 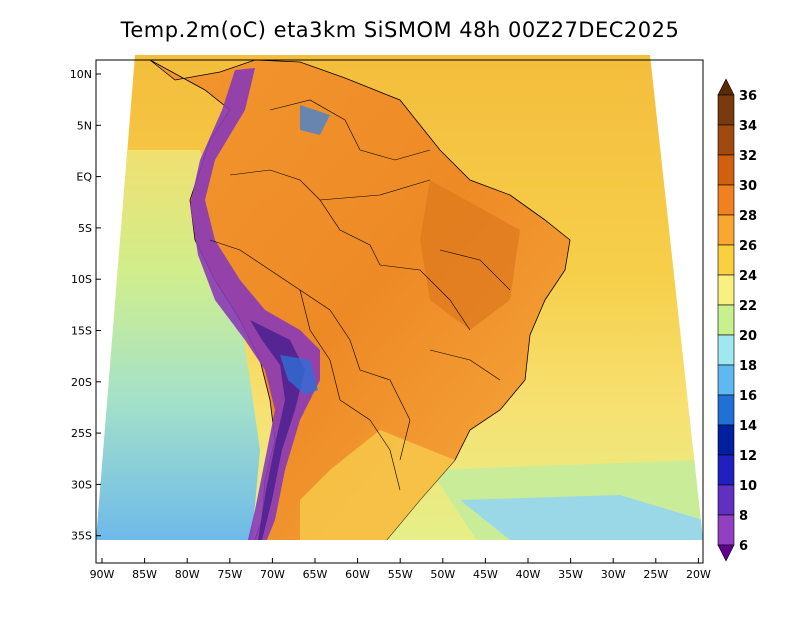 What do you see at coordinates (726, 553) in the screenshot?
I see `colorbar-bottom-cap` at bounding box center [726, 553].